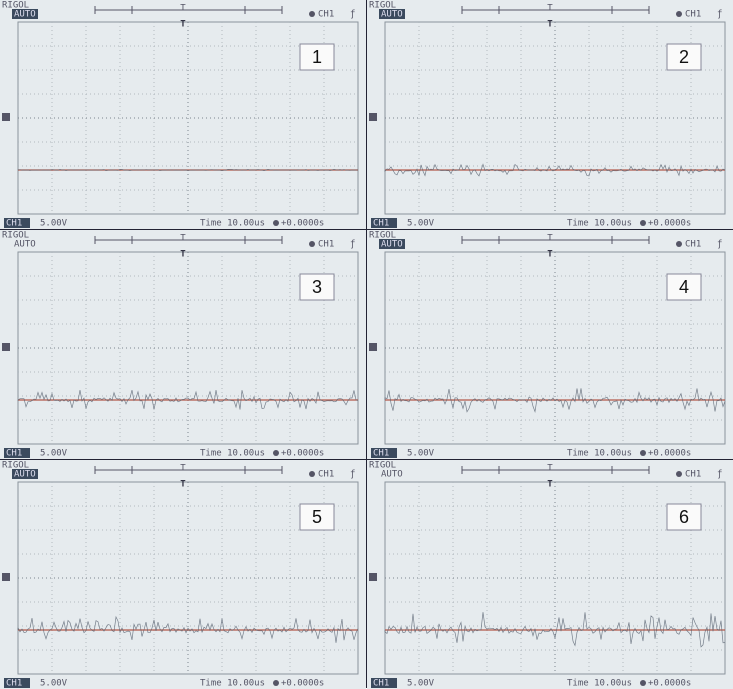 This screenshot has width=733, height=689. I want to click on panel-number: 5, so click(317, 517).